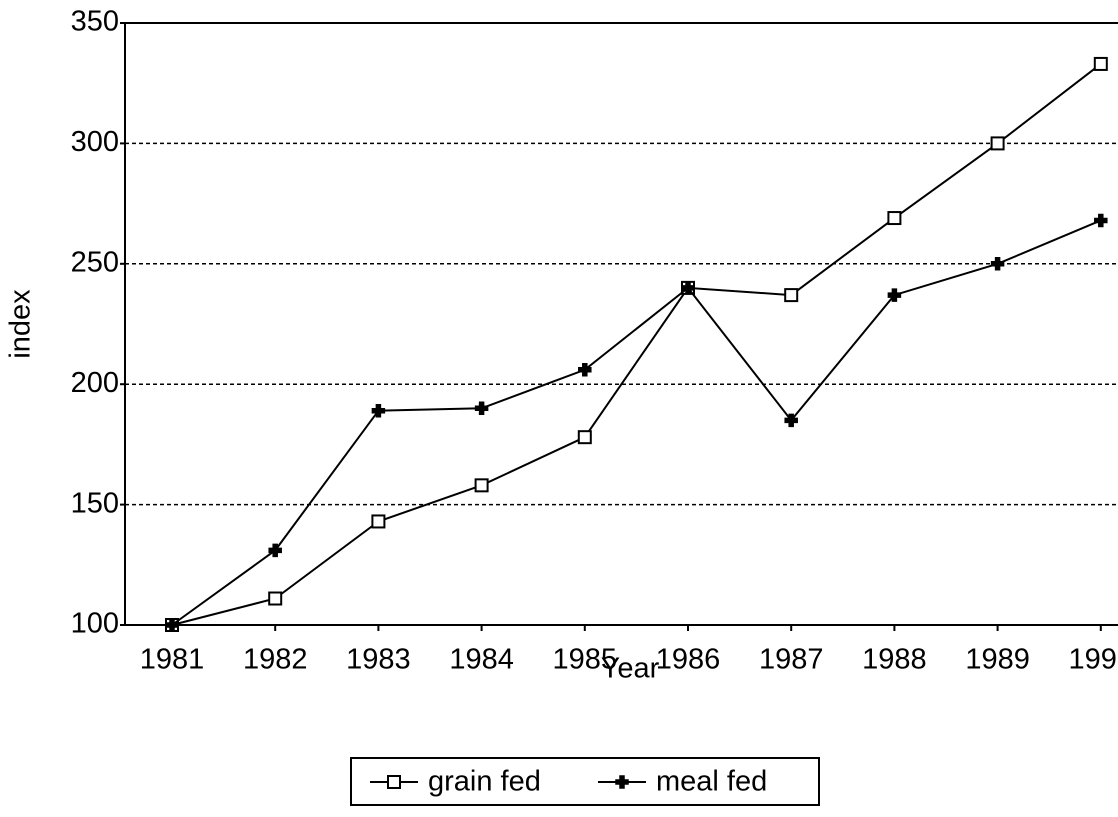 This screenshot has height=817, width=1118. What do you see at coordinates (630, 669) in the screenshot?
I see `x-axis-label: Year` at bounding box center [630, 669].